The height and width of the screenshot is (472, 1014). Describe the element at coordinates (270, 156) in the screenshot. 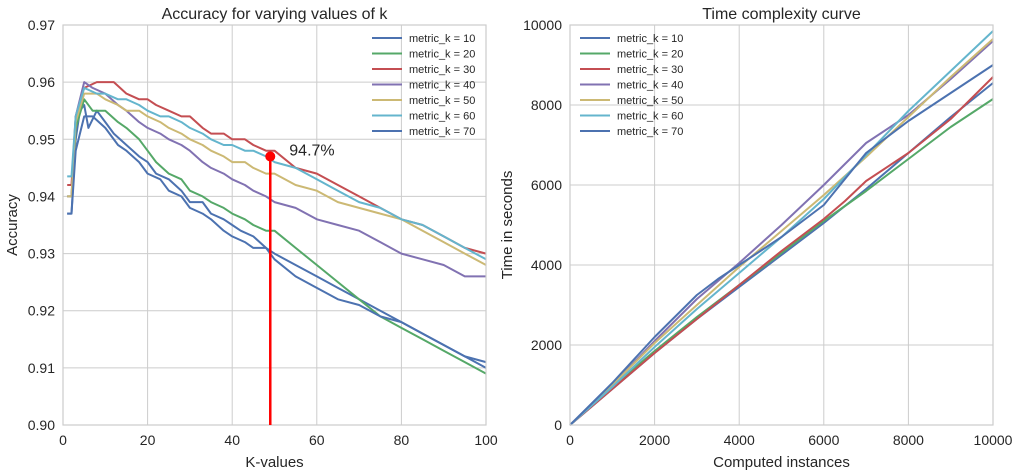

I see `annotation-point` at that location.